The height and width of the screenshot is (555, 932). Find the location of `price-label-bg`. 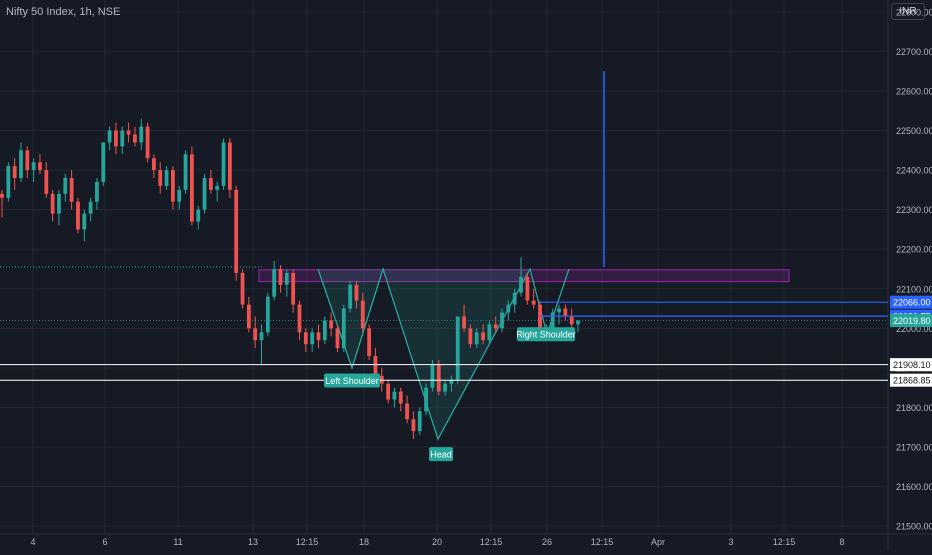

price-label-bg is located at coordinates (911, 365).